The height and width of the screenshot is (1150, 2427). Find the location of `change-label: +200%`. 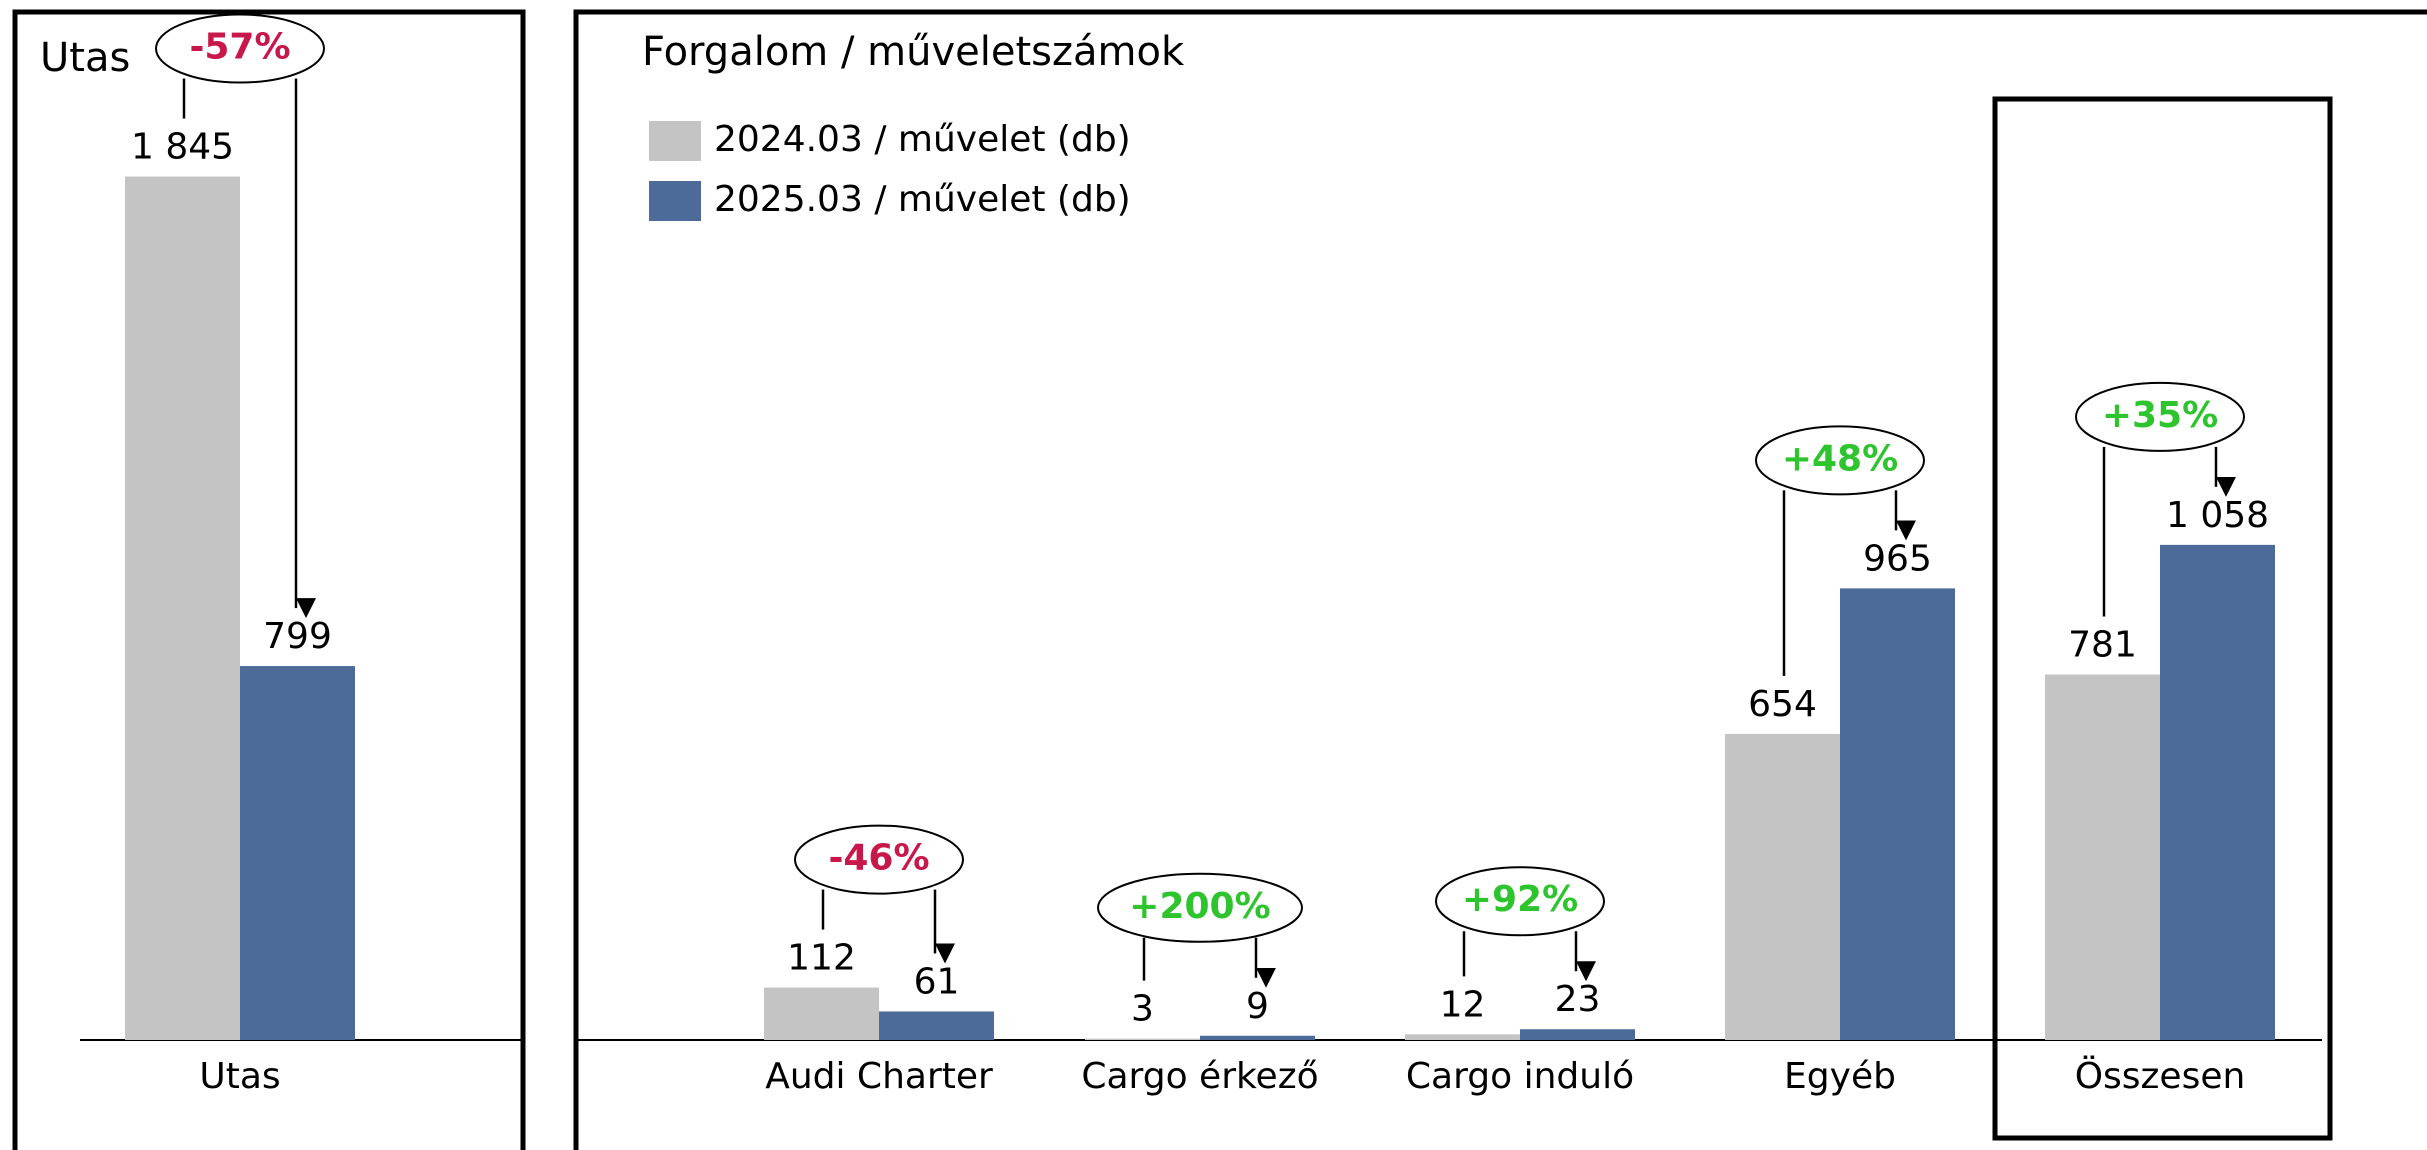

change-label: +200% is located at coordinates (1199, 906).